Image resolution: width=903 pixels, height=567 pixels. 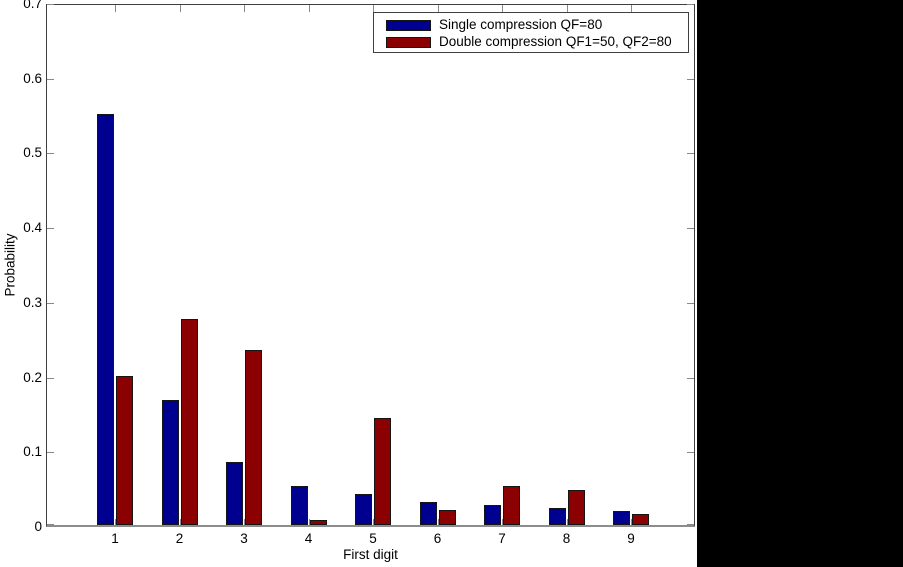 What do you see at coordinates (566, 538) in the screenshot?
I see `x-tick-label: 8` at bounding box center [566, 538].